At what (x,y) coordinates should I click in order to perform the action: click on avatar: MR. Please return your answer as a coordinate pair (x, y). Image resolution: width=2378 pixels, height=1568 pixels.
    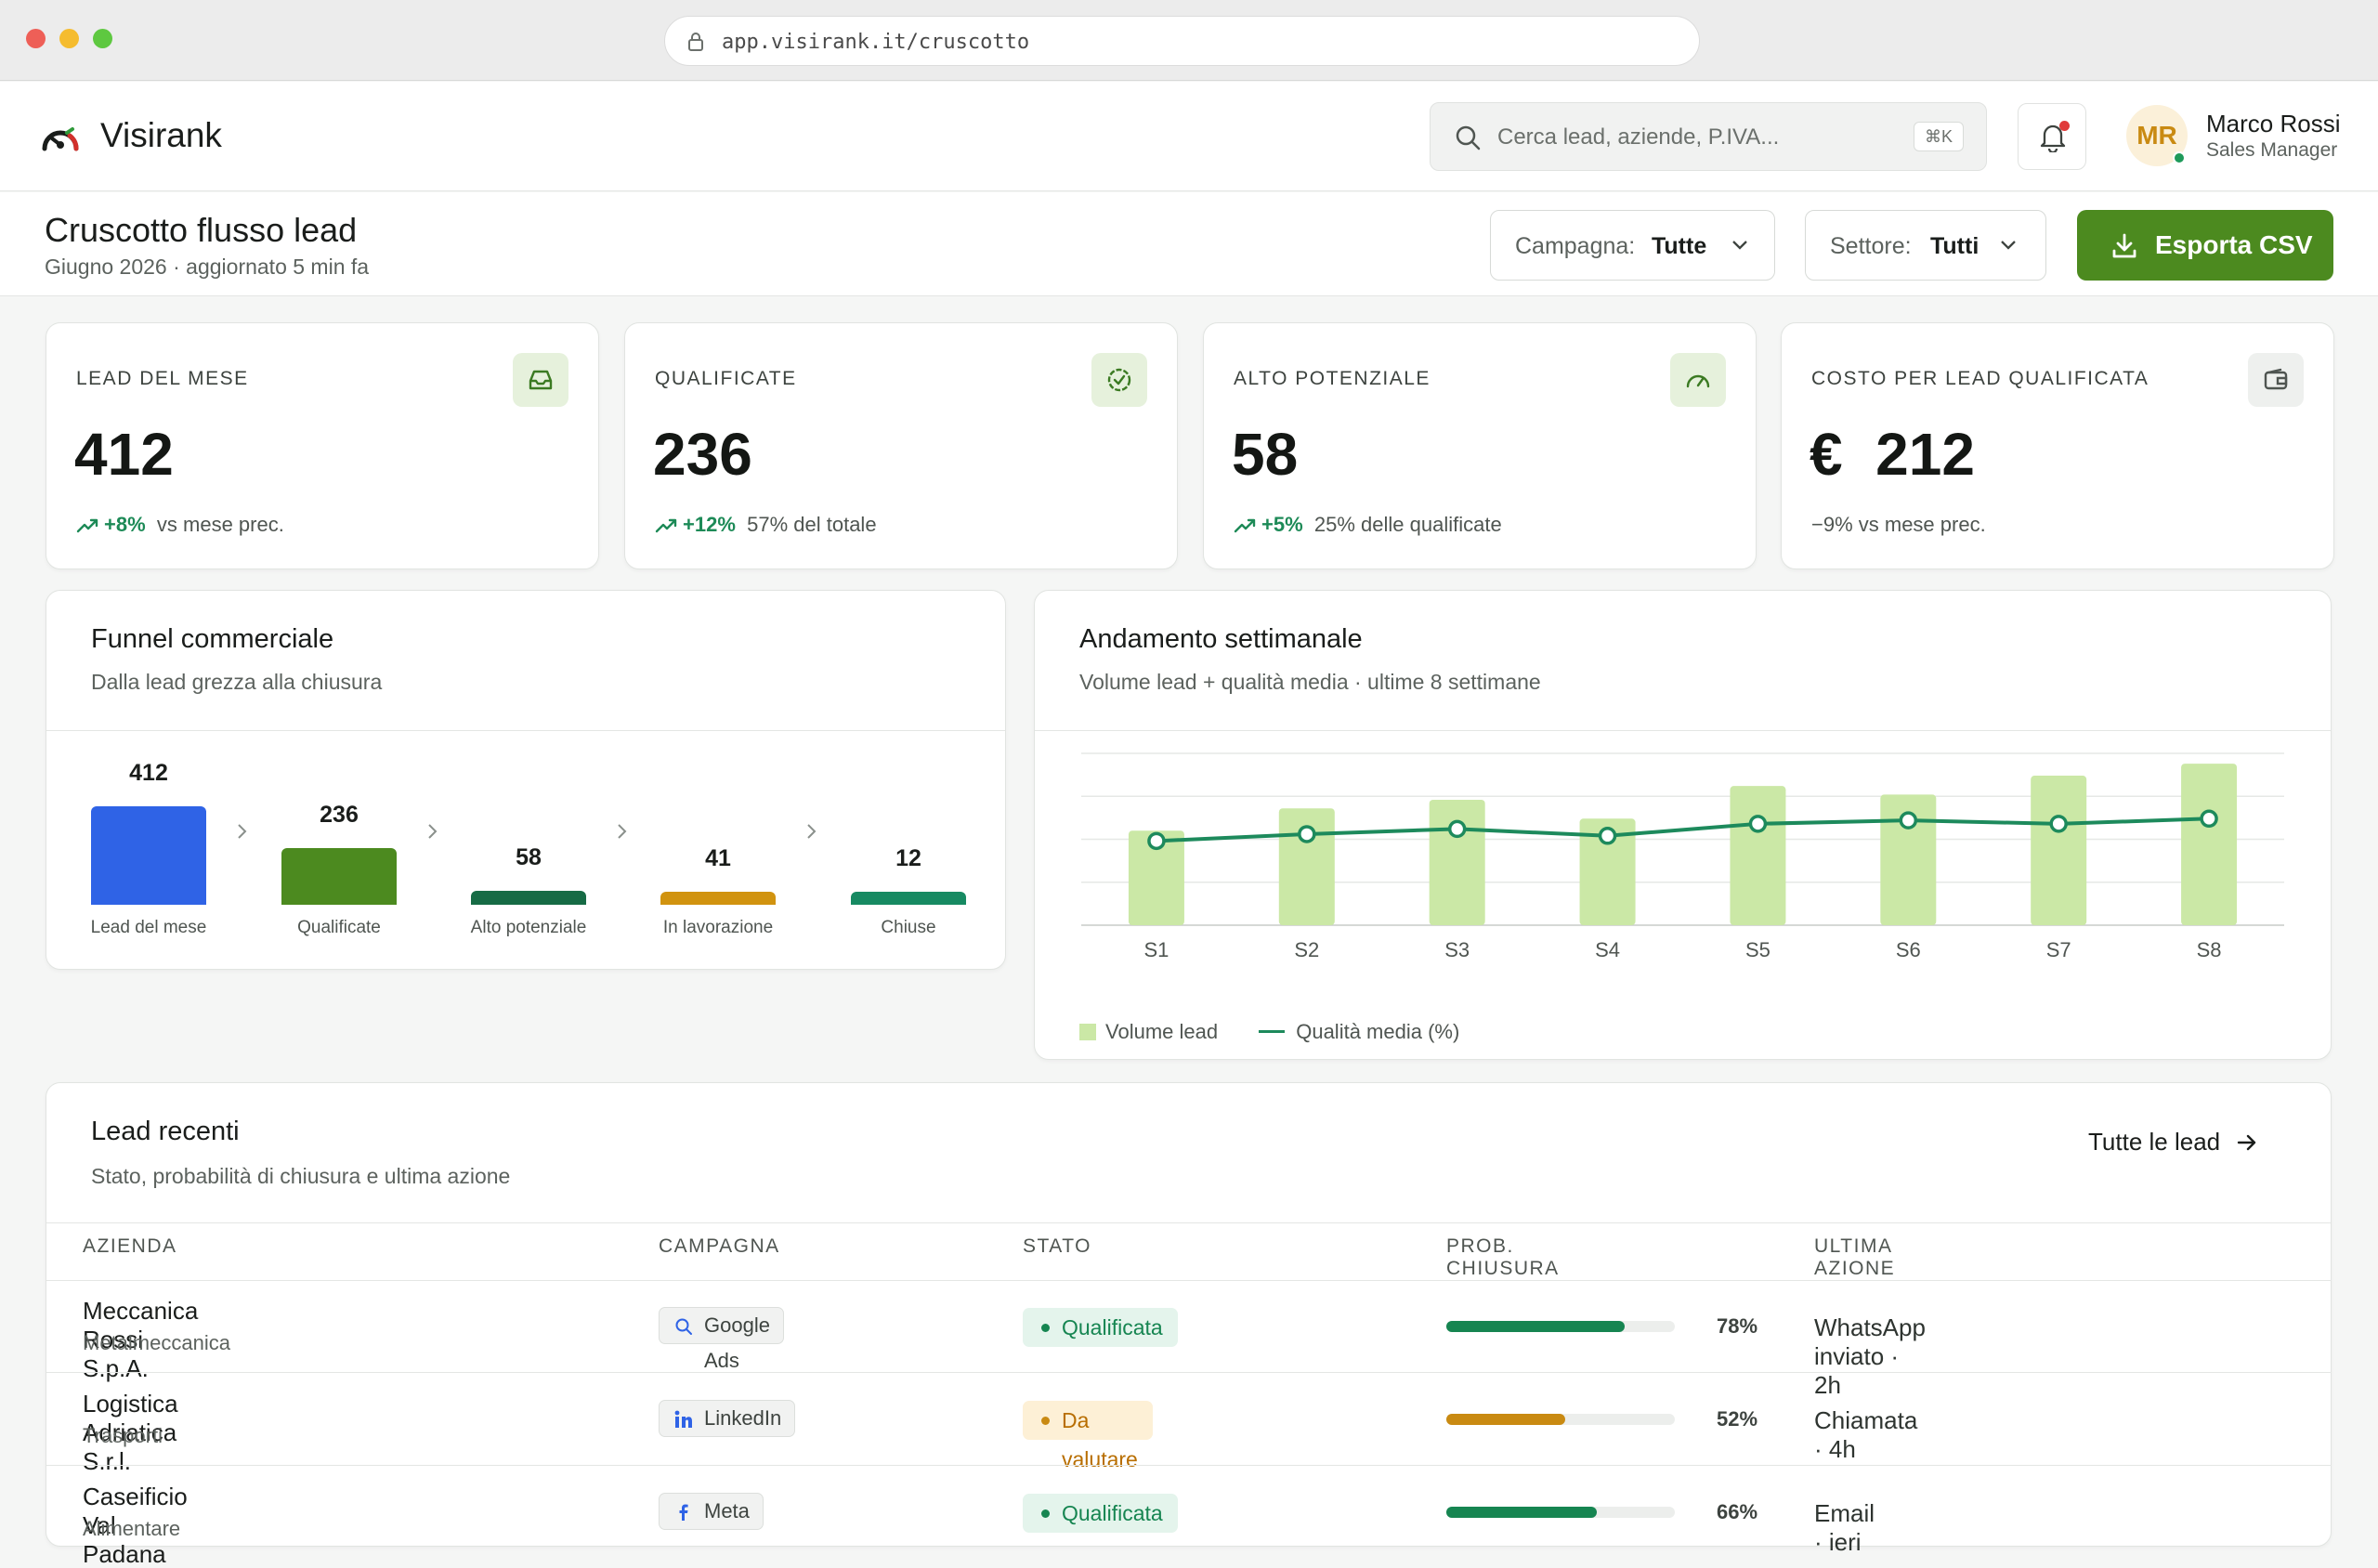
    Looking at the image, I should click on (2157, 135).